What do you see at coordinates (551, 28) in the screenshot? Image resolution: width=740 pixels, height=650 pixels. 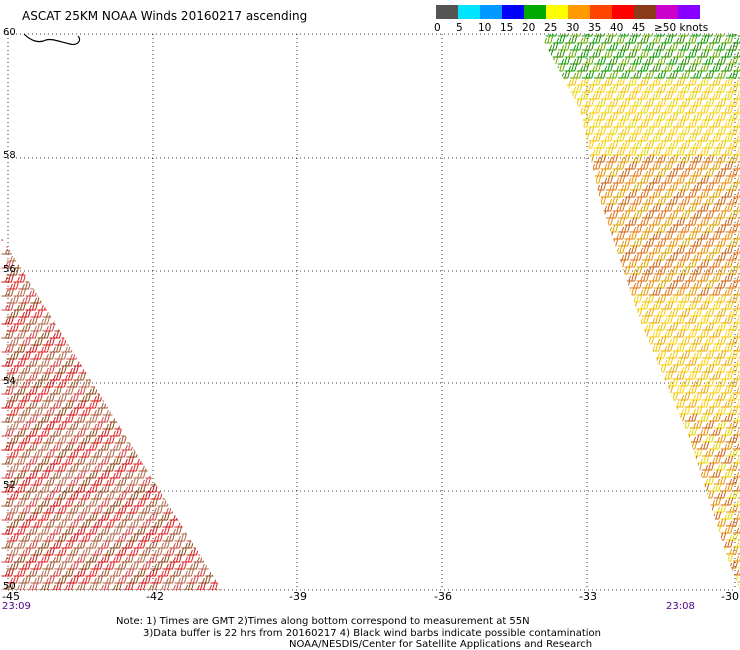 I see `legend-label: 25` at bounding box center [551, 28].